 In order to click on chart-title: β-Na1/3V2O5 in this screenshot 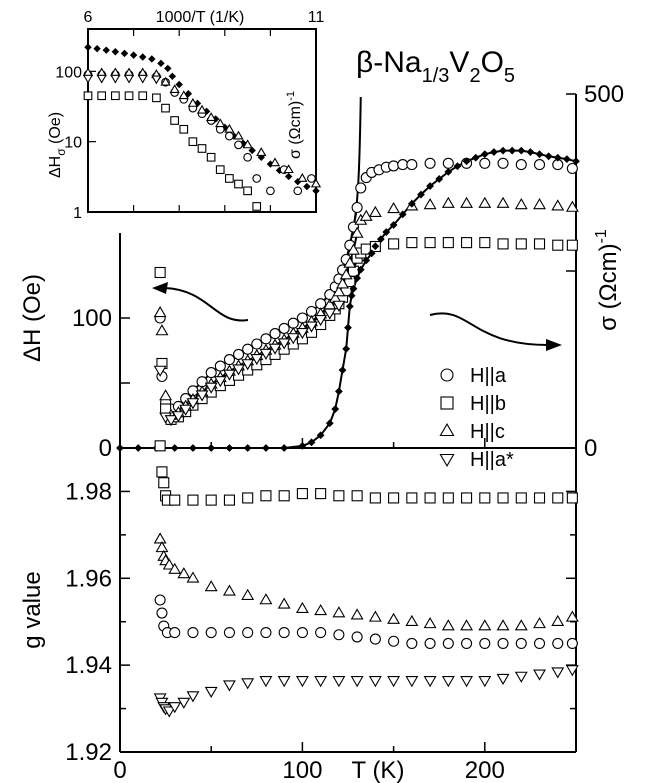, I will do `click(435, 66)`.